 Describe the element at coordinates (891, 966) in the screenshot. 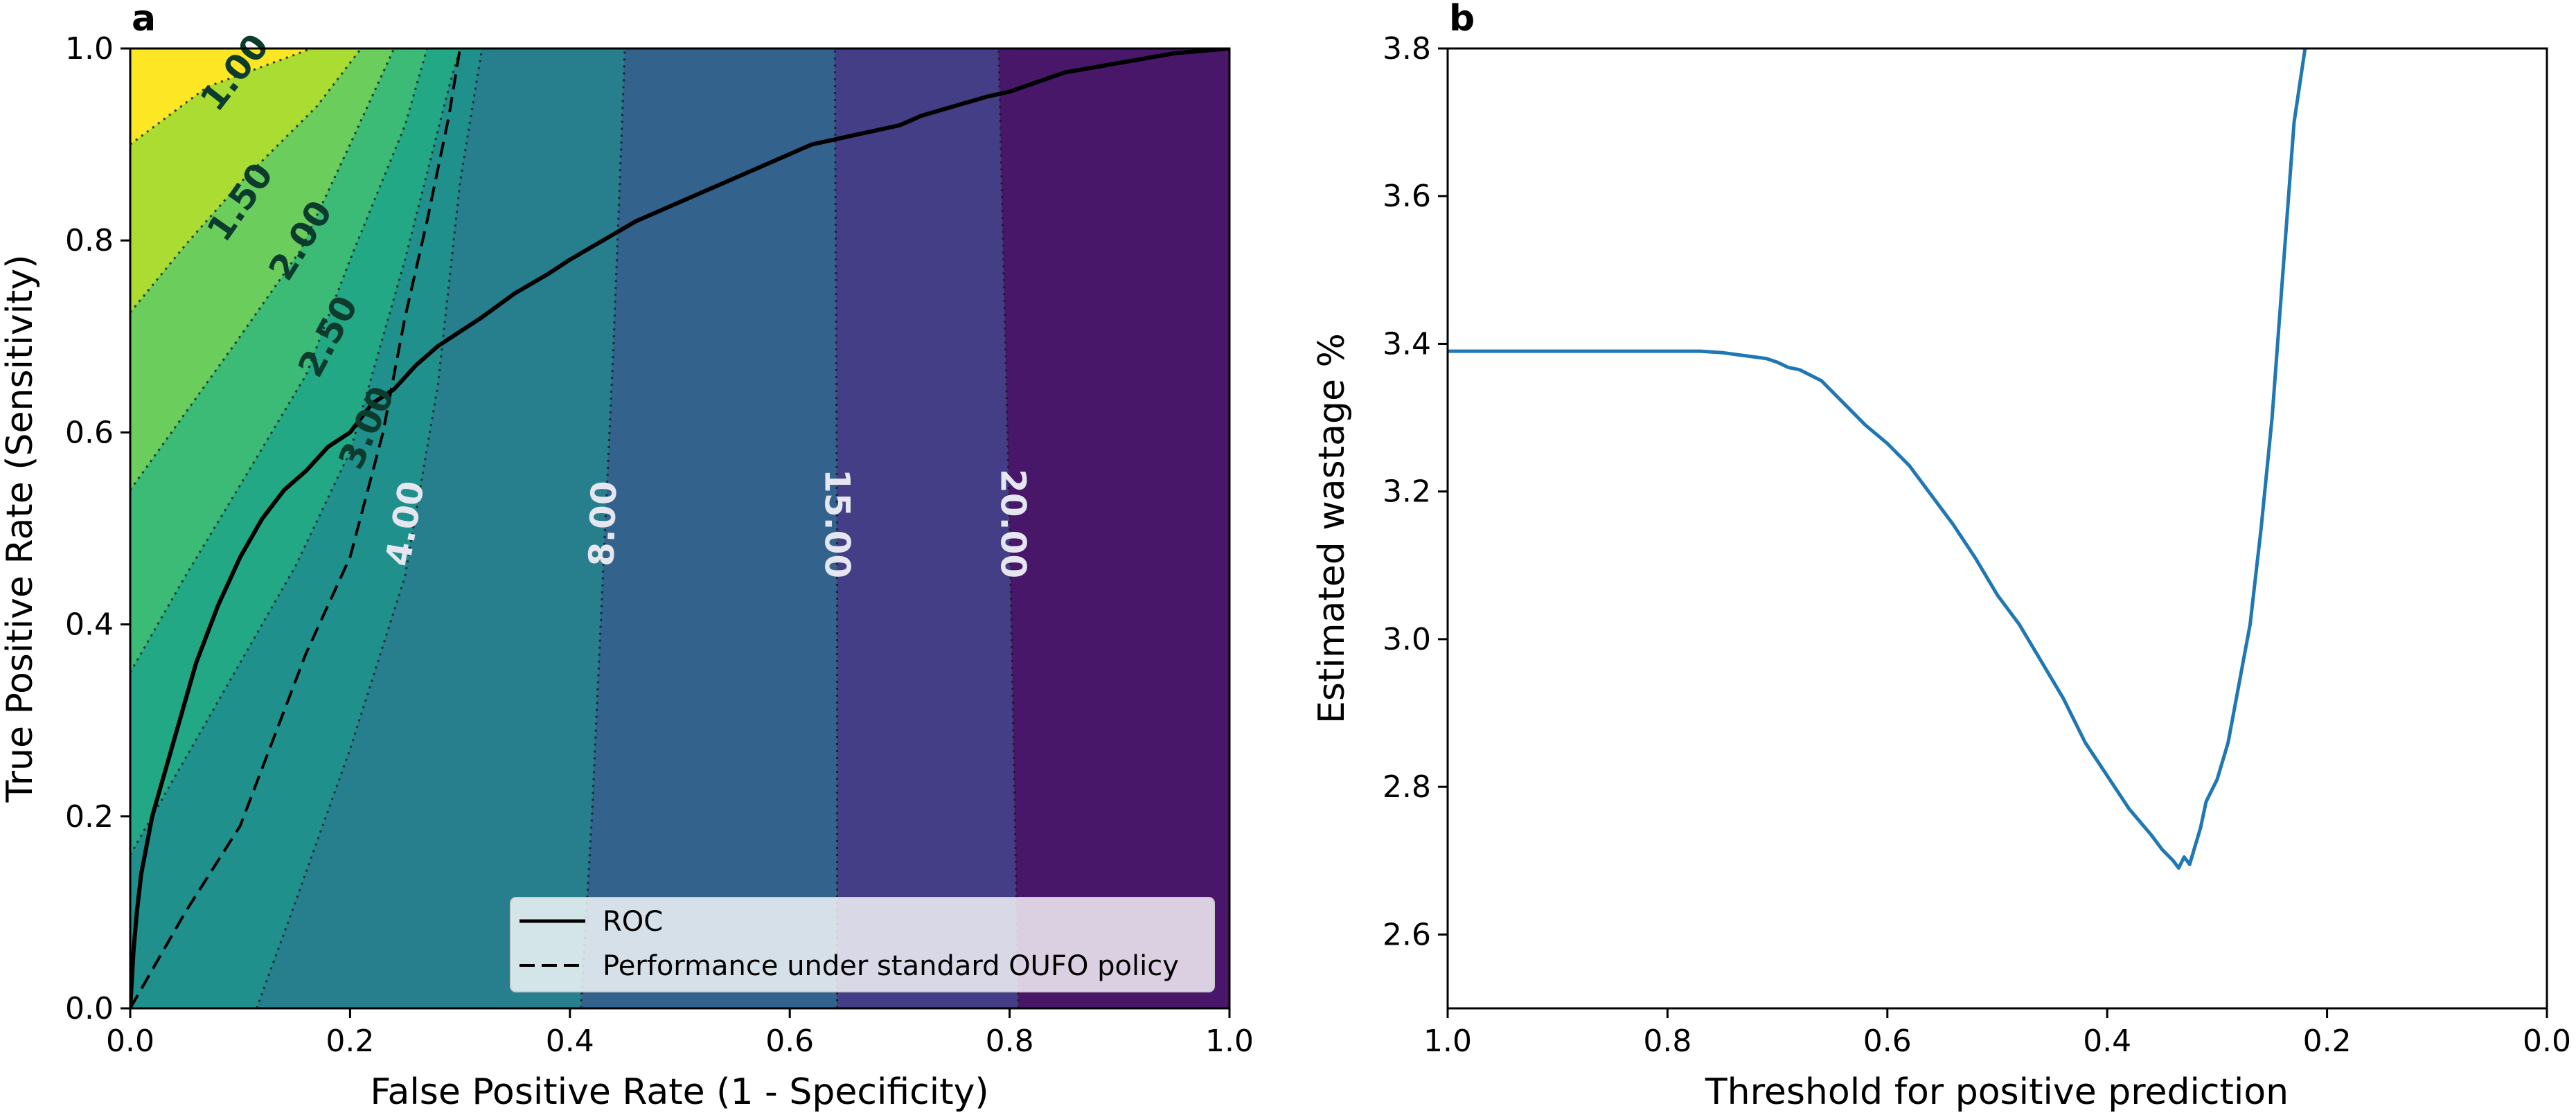

I see `legend-oufo-label: Performance under standard OUFO policy` at that location.